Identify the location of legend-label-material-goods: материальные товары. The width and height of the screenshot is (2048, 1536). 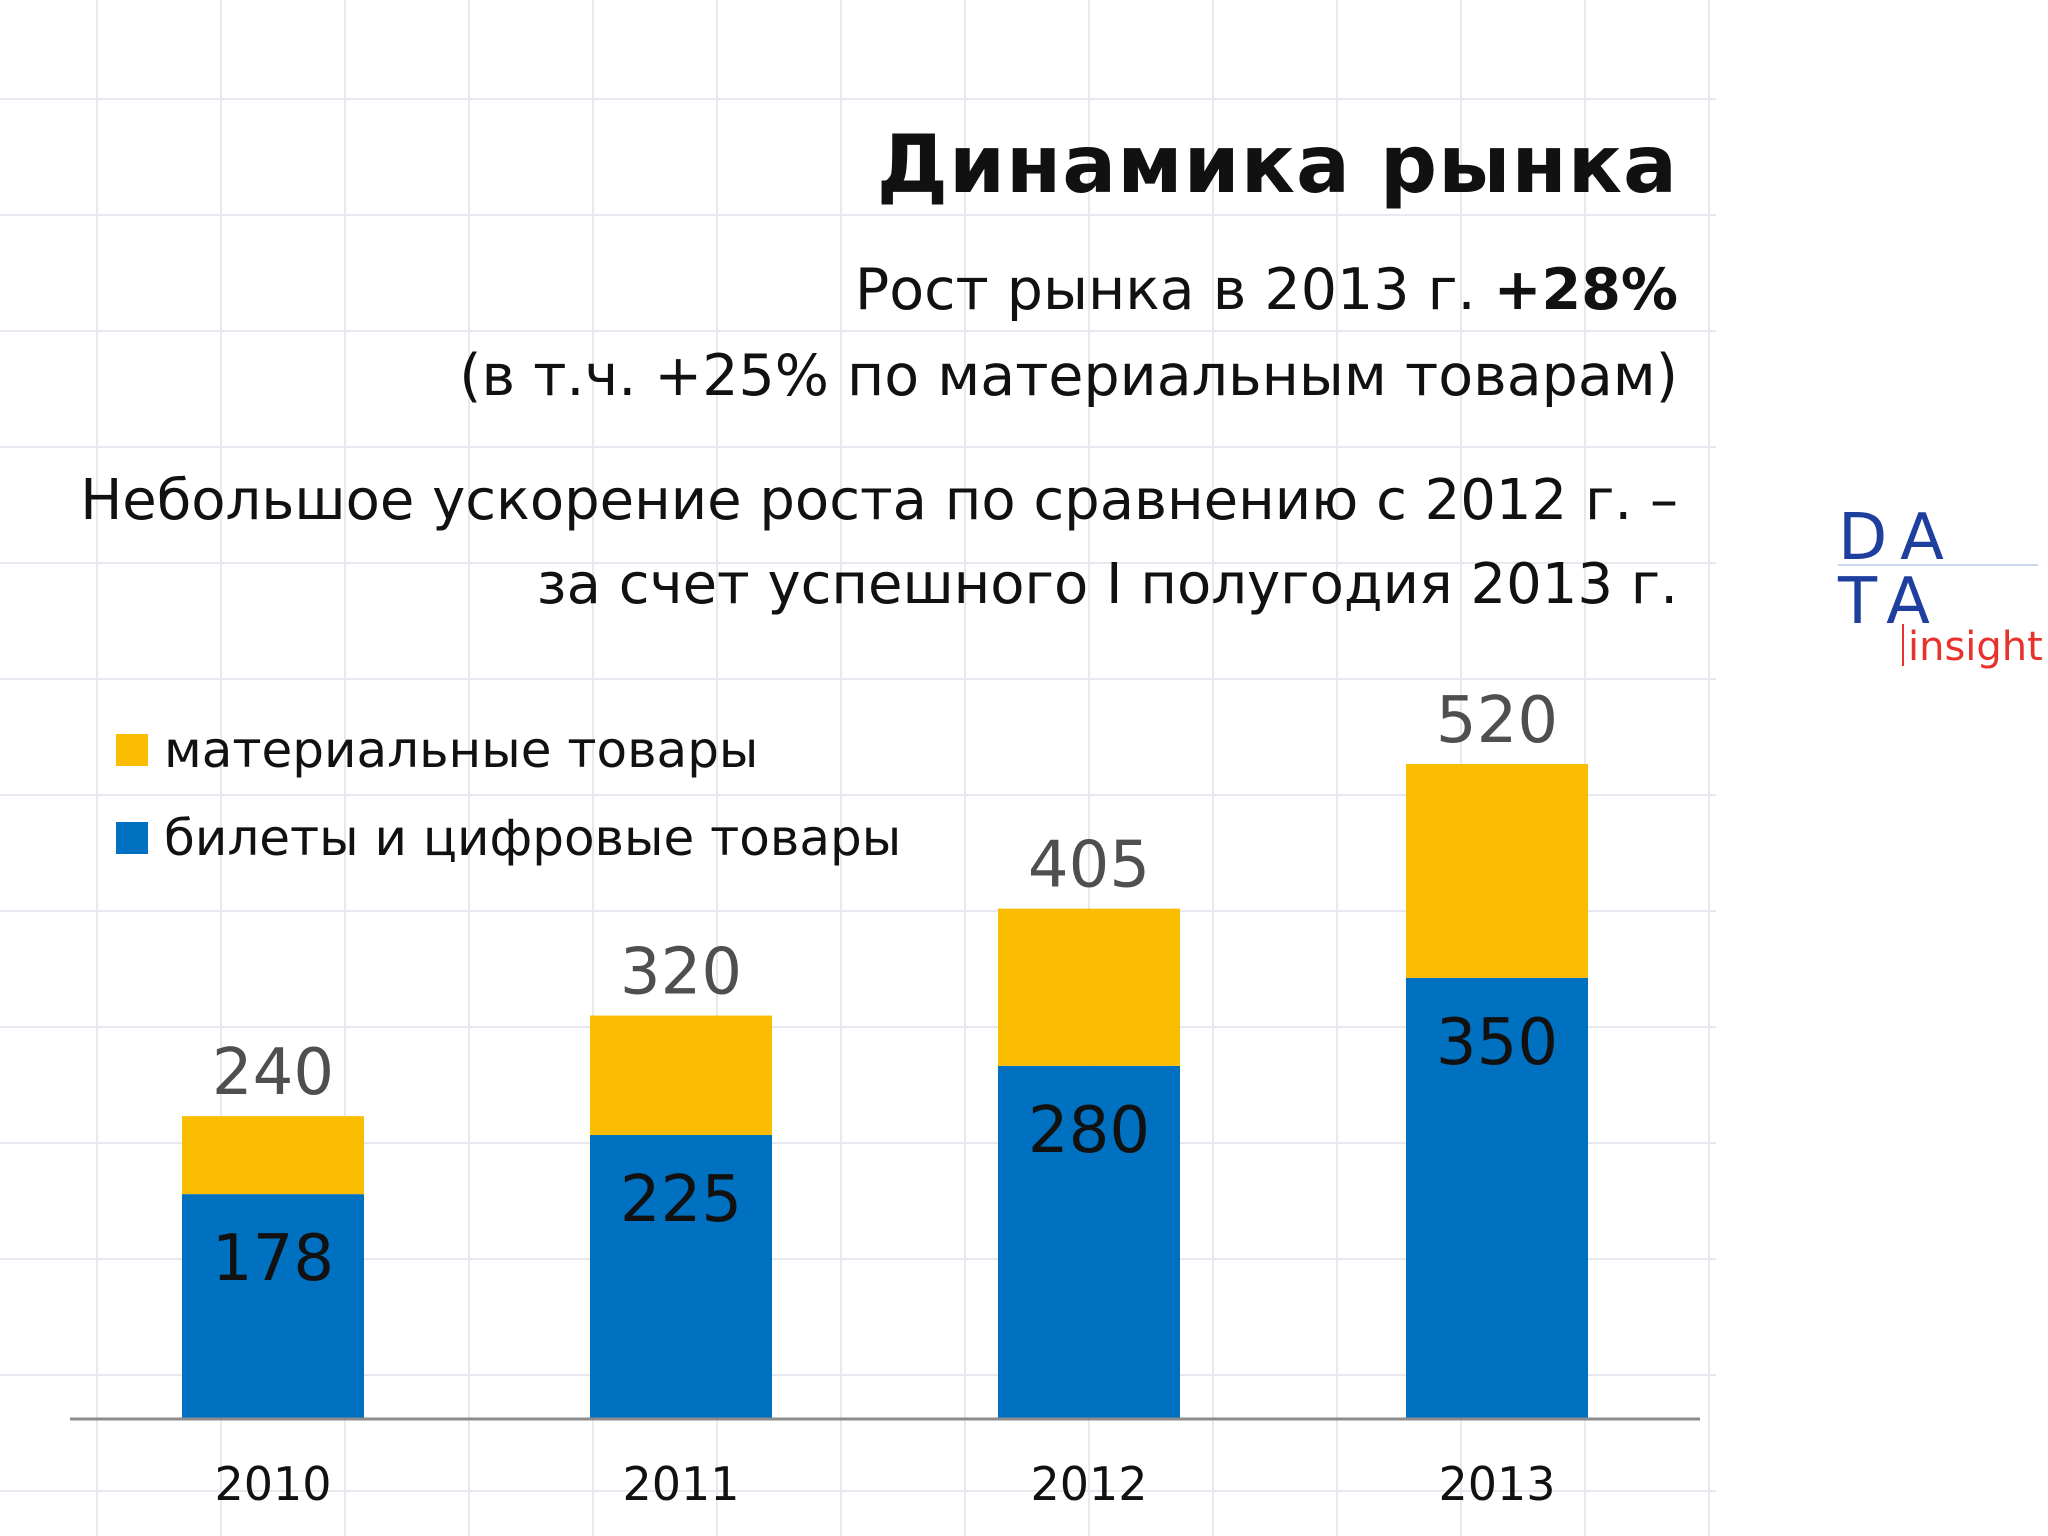
(461, 750).